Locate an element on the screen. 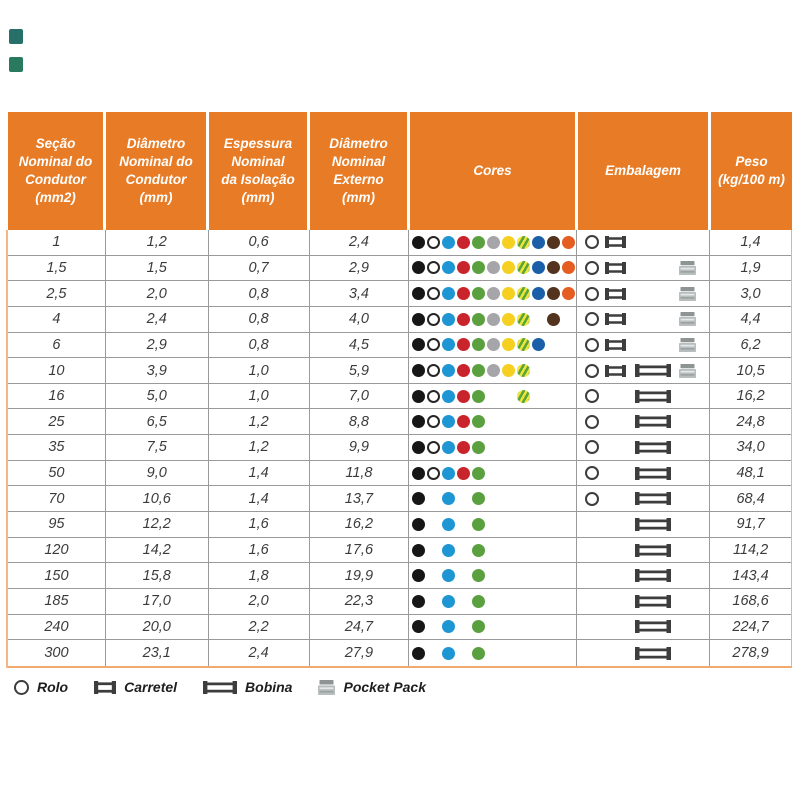 Image resolution: width=800 pixels, height=800 pixels. table-row: 6 2,9 0,8 4,5 6,2 is located at coordinates (399, 345).